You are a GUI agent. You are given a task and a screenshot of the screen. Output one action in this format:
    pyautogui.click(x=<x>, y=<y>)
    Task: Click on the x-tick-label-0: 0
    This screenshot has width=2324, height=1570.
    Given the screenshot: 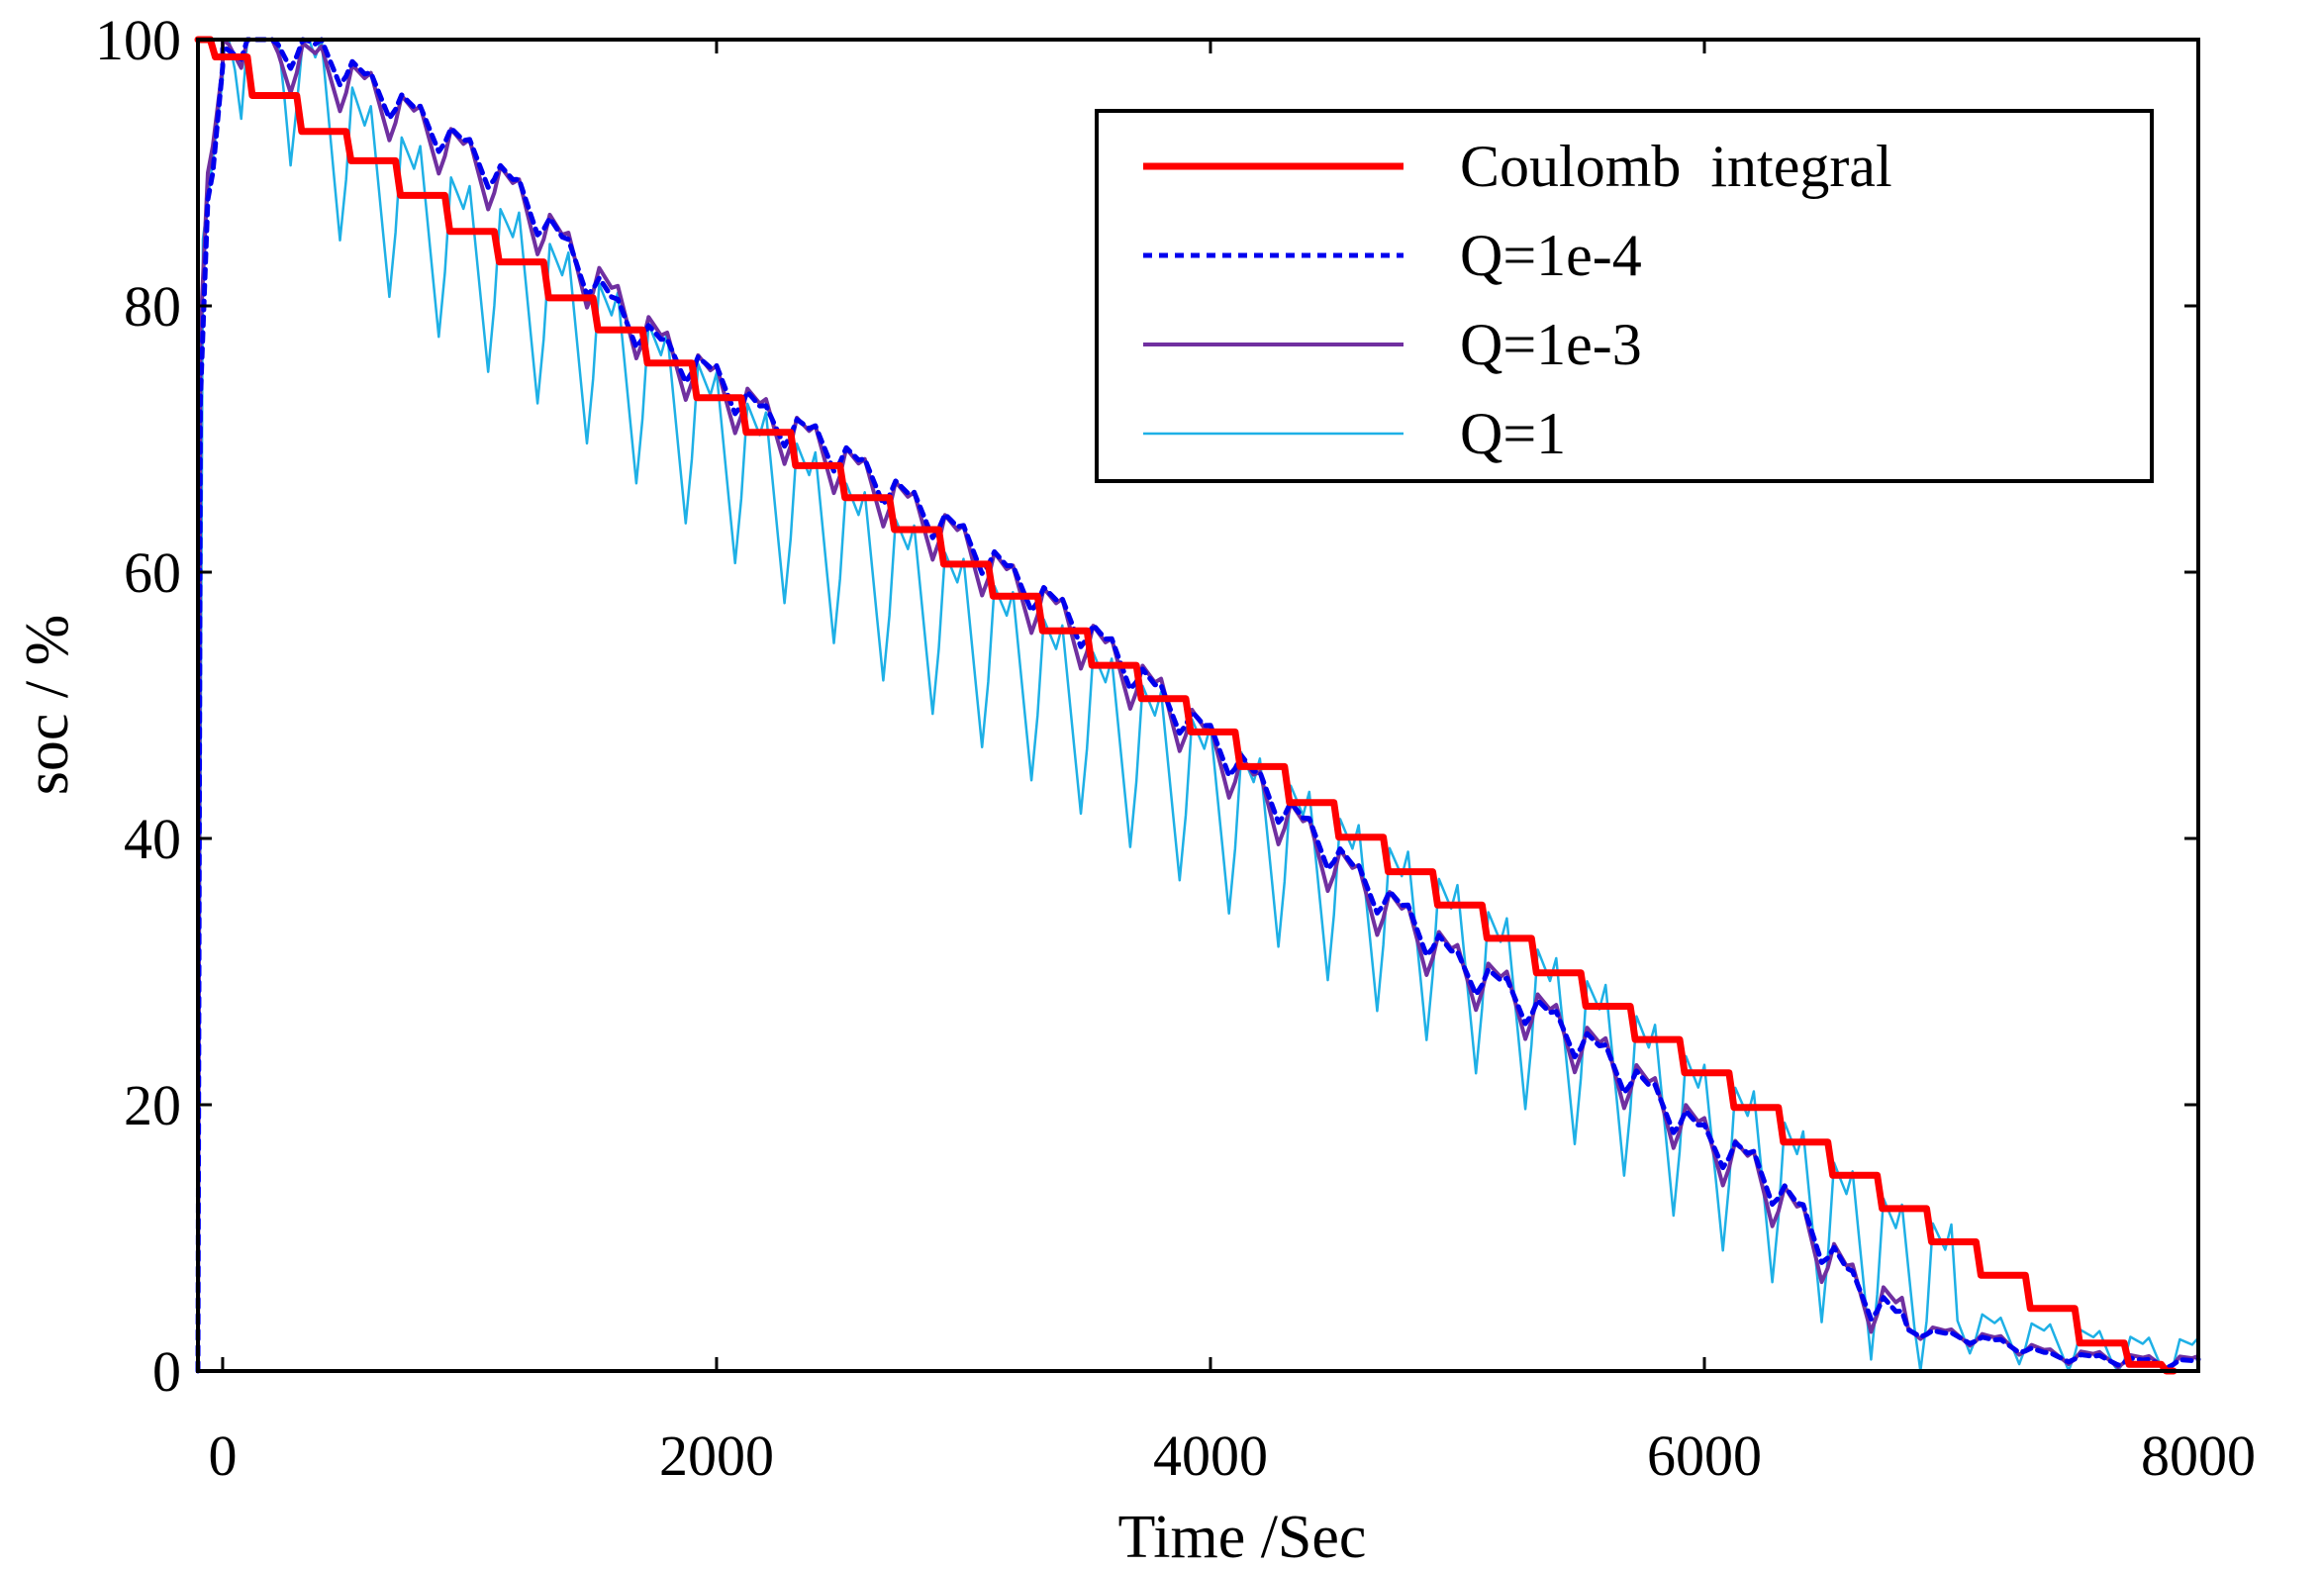 What is the action you would take?
    pyautogui.click(x=223, y=1456)
    